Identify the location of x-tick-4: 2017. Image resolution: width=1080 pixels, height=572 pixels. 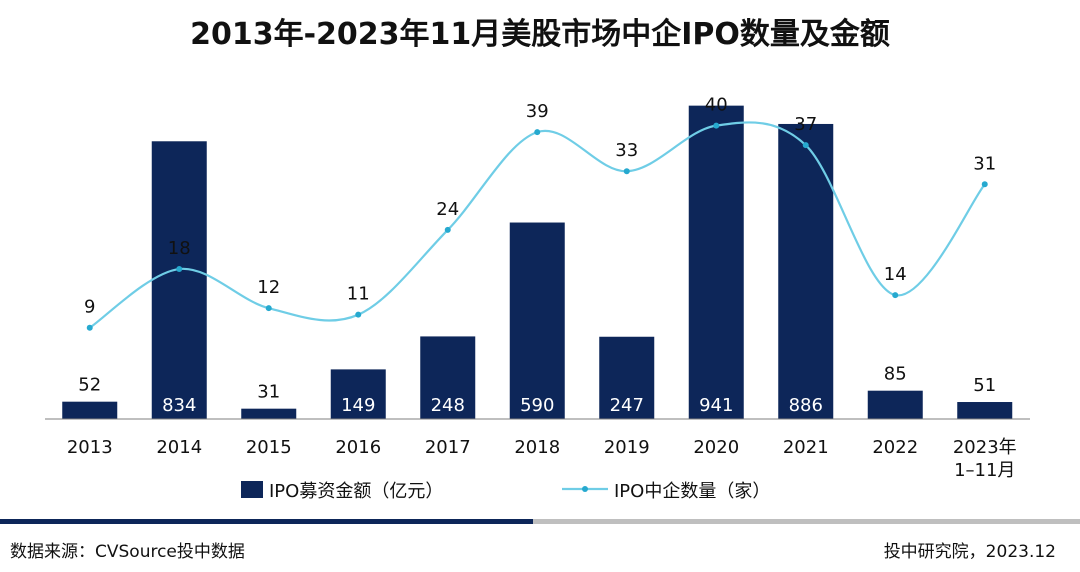
(448, 447).